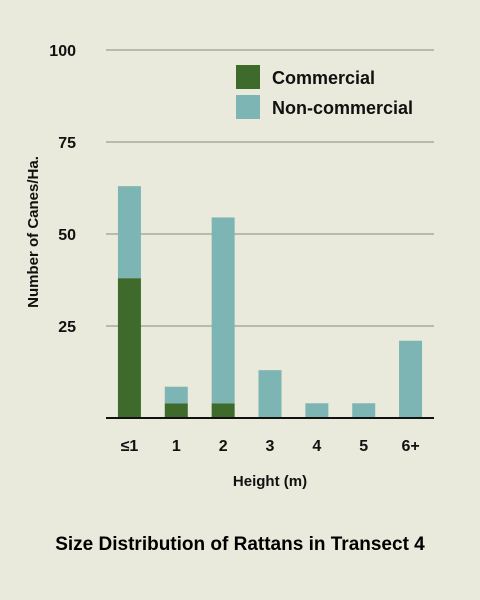 The width and height of the screenshot is (480, 600). Describe the element at coordinates (248, 77) in the screenshot. I see `legend-swatch-commercial` at that location.